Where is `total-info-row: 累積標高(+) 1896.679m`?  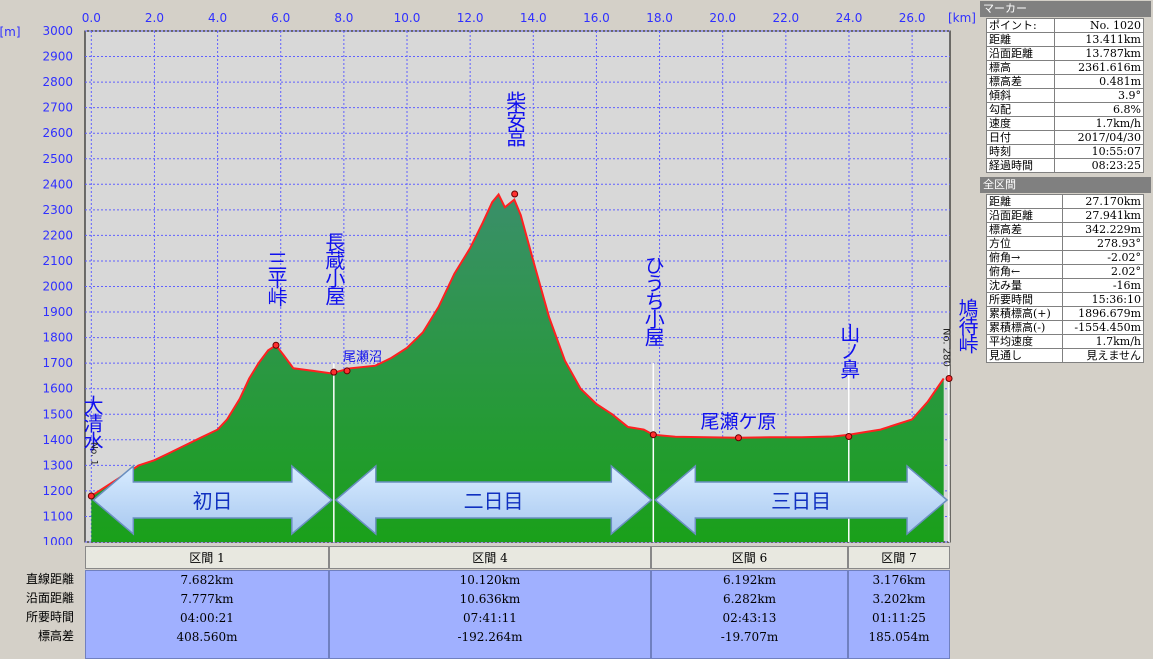
total-info-row: 累積標高(+) 1896.679m is located at coordinates (1065, 313).